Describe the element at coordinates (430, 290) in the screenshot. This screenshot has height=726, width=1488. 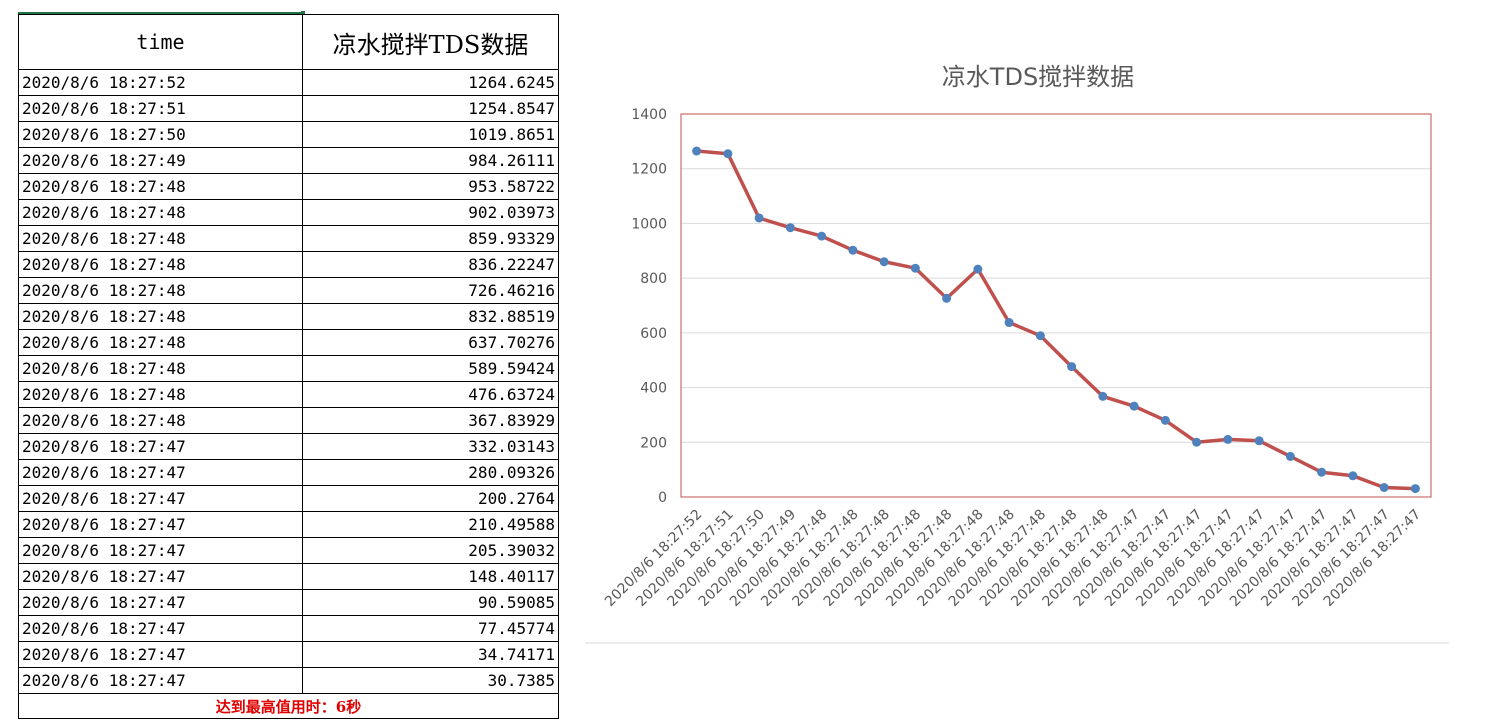
I see `tds-value-cell: 726.46216` at that location.